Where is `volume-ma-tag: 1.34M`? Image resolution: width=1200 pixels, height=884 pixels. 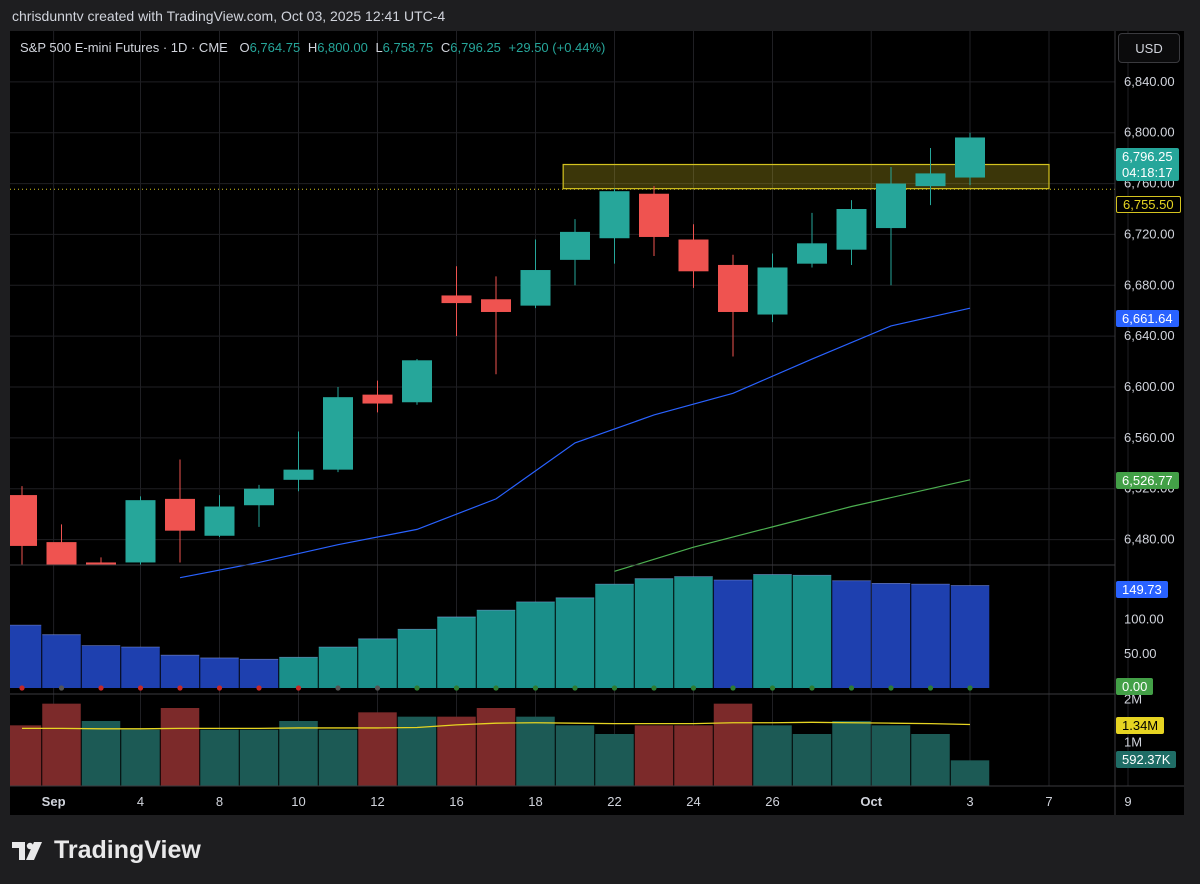 volume-ma-tag: 1.34M is located at coordinates (1140, 725).